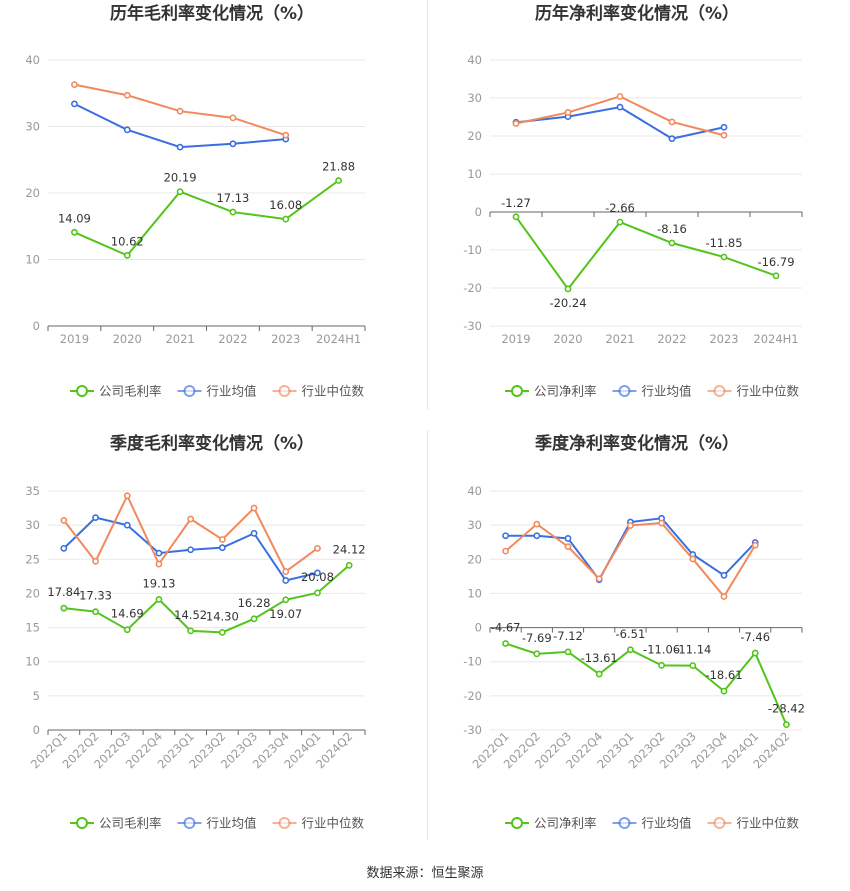 The width and height of the screenshot is (850, 891). I want to click on y-tick-label: -30, so click(472, 326).